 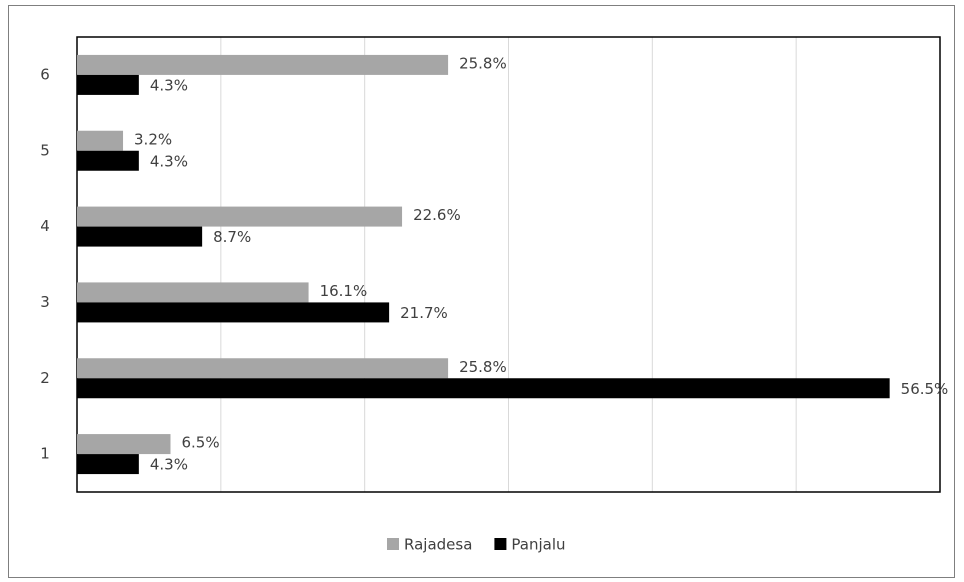 What do you see at coordinates (200, 443) in the screenshot?
I see `data-label: 6.5%` at bounding box center [200, 443].